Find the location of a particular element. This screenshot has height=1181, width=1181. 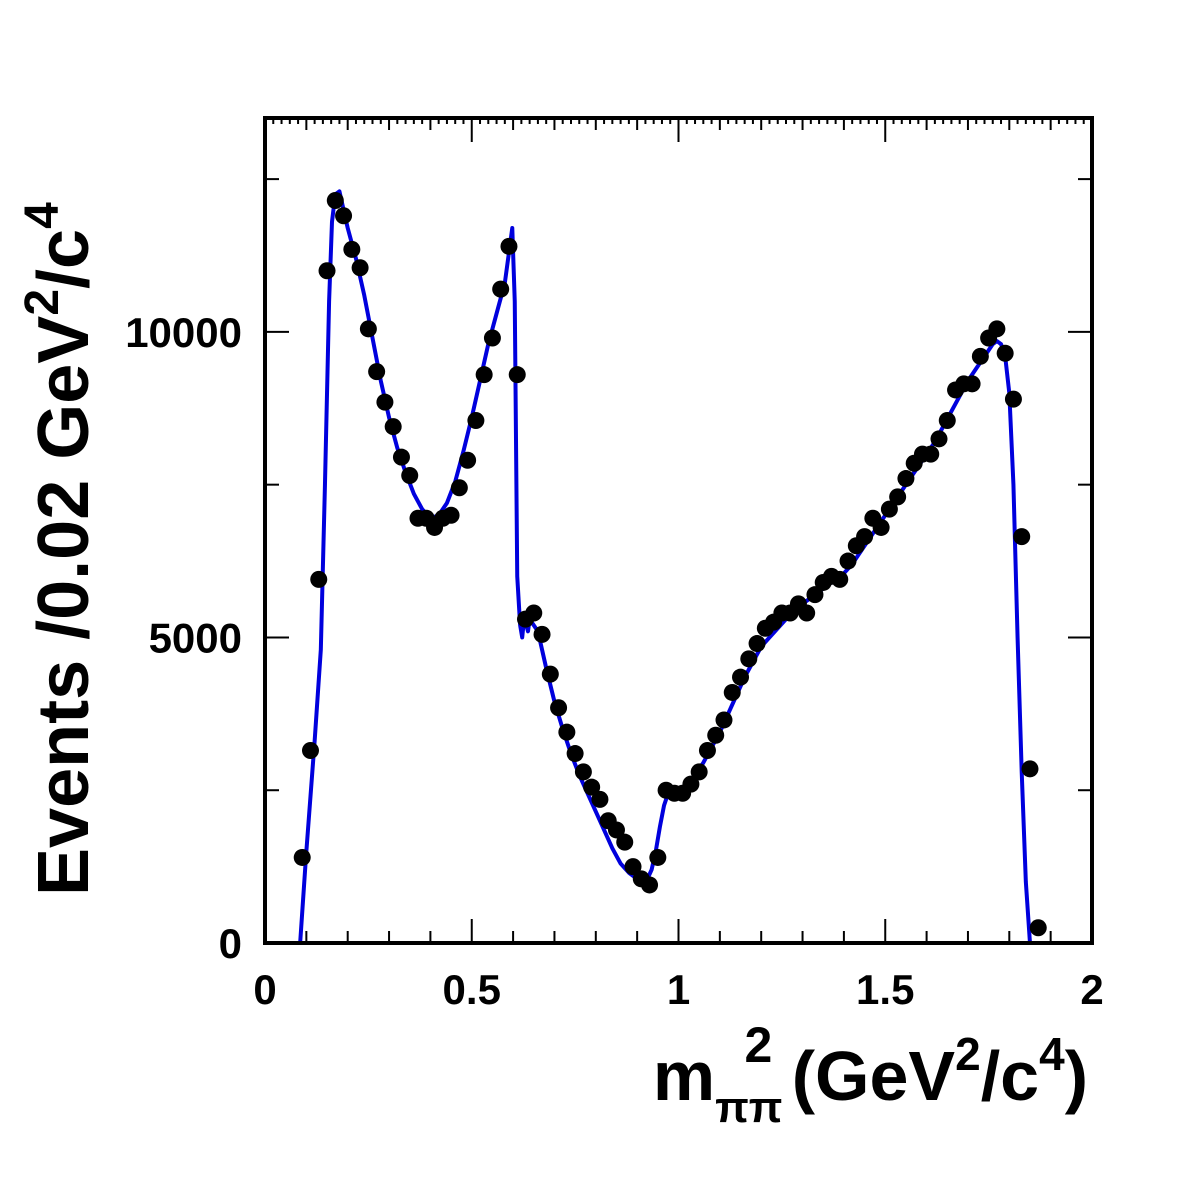

x-tick-label: 1 is located at coordinates (678, 989).